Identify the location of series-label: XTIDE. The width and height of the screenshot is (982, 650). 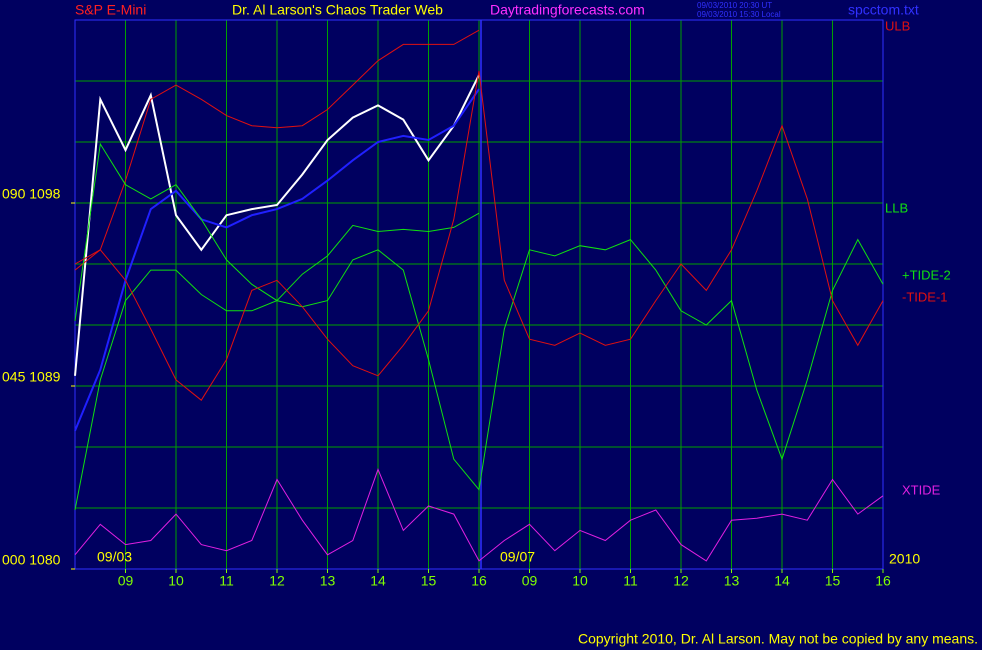
(921, 489).